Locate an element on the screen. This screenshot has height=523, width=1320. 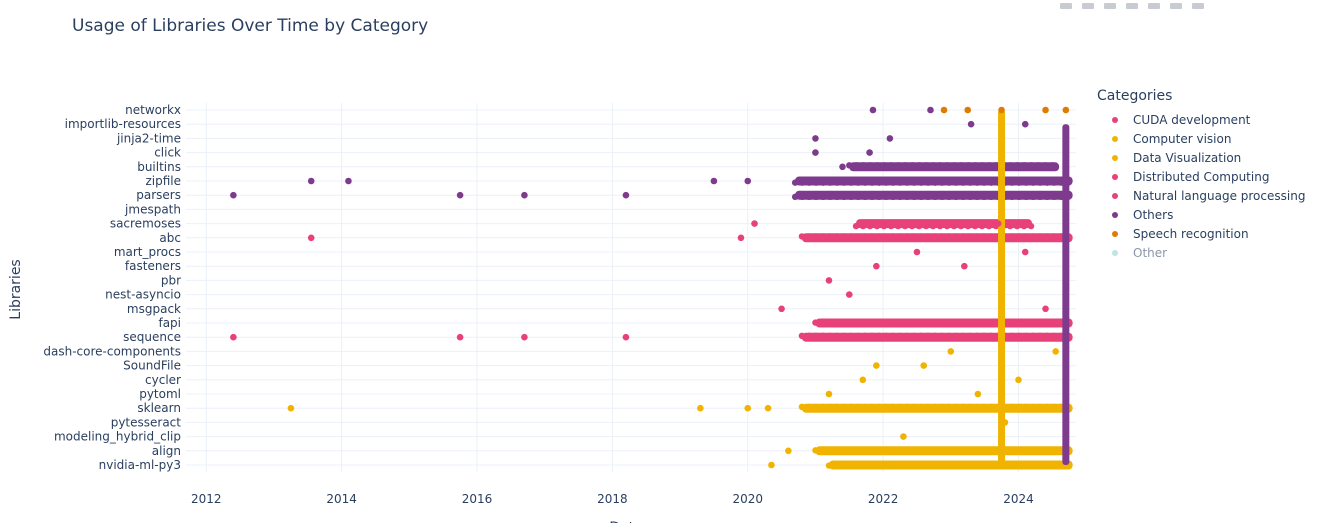
legend-item: Speech recognition is located at coordinates (1201, 233).